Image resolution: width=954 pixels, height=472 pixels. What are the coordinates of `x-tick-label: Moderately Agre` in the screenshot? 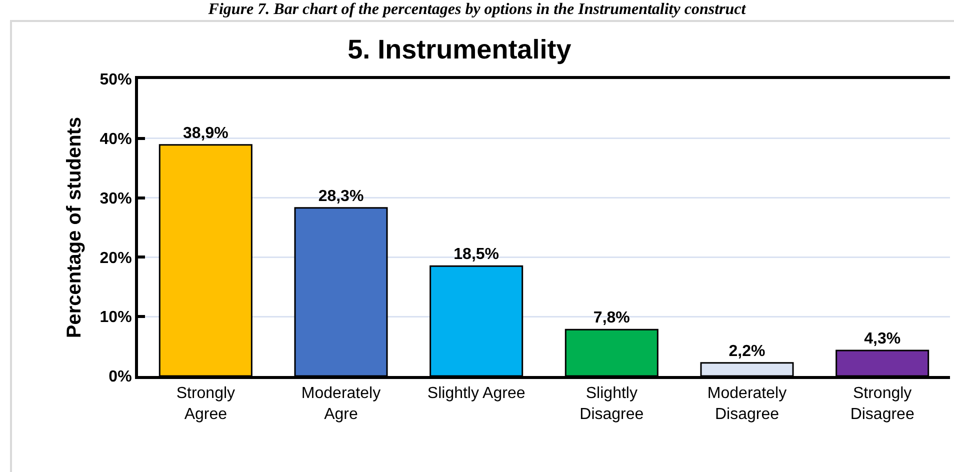 It's located at (341, 404).